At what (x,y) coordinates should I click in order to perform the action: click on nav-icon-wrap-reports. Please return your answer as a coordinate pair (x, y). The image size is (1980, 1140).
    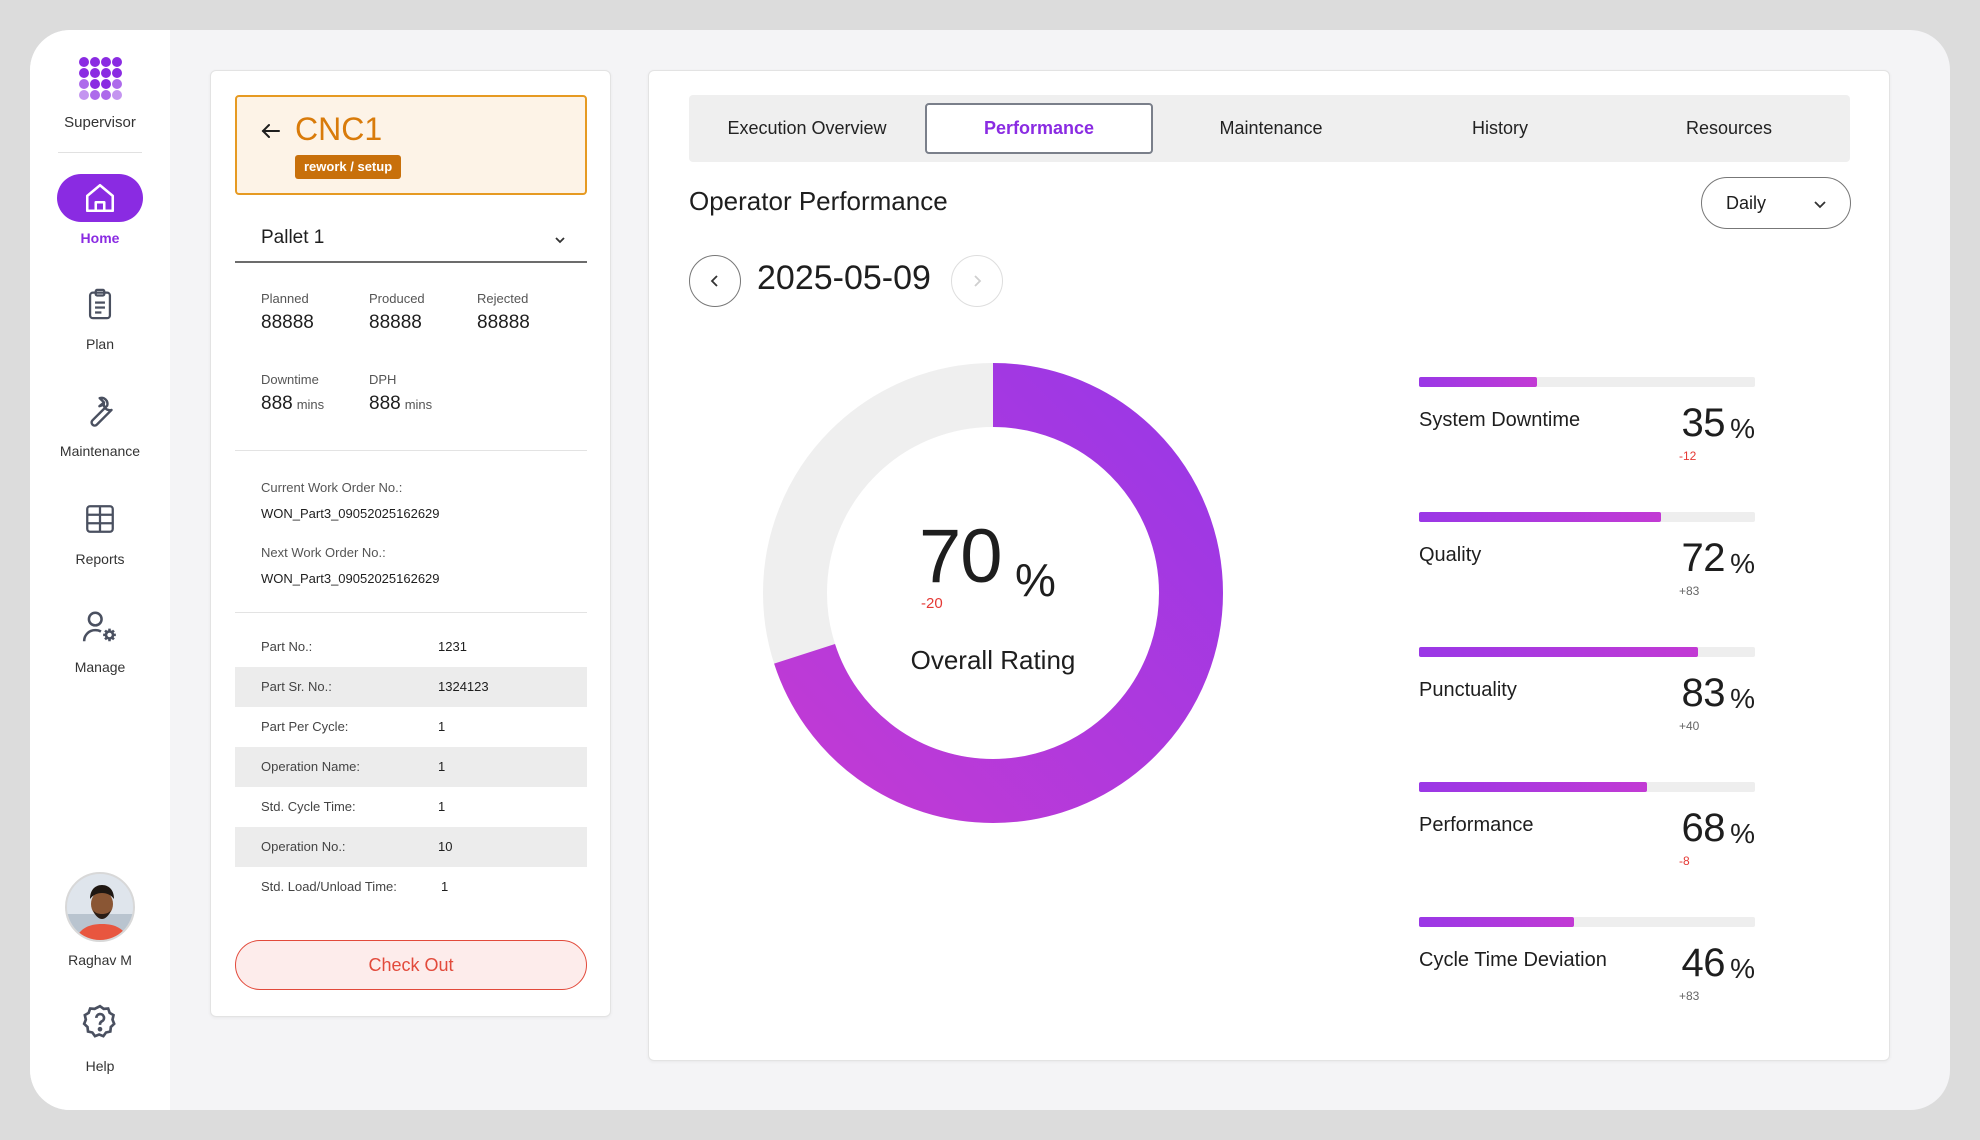
    Looking at the image, I should click on (100, 519).